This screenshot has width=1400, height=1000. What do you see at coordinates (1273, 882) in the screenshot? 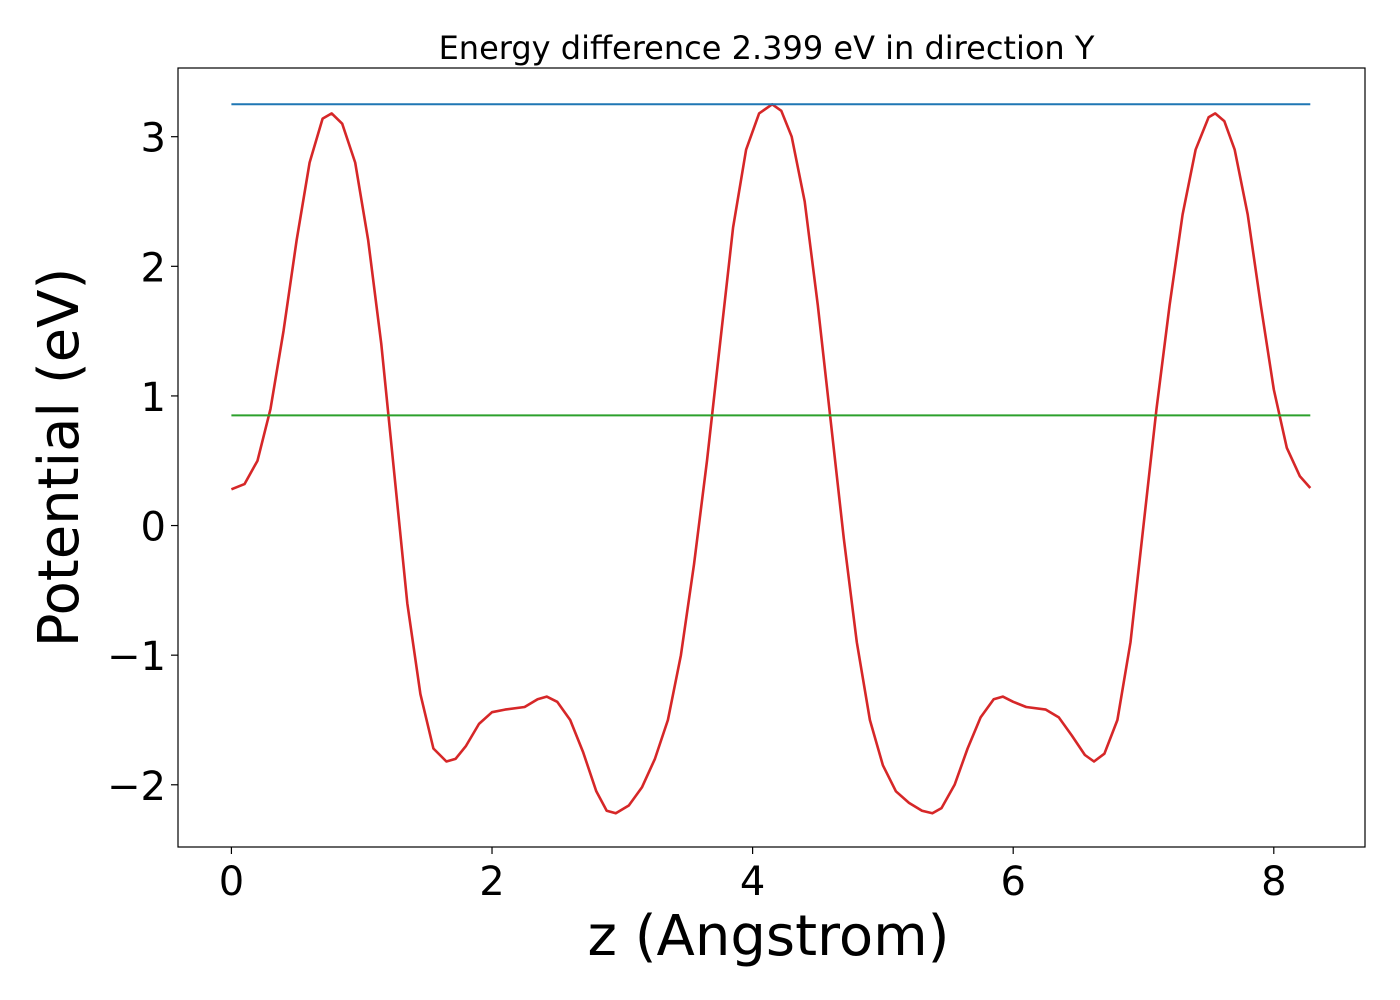
I see `x-tick-label: 8` at bounding box center [1273, 882].